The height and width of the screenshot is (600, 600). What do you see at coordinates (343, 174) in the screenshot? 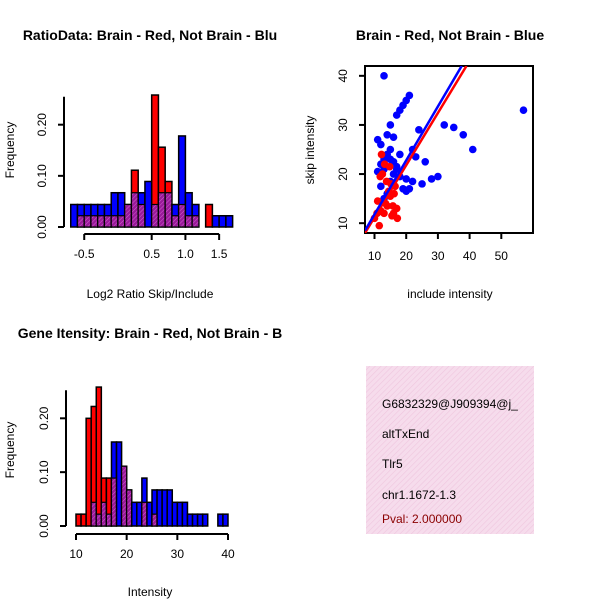
I see `y-tick-label: 20` at bounding box center [343, 174].